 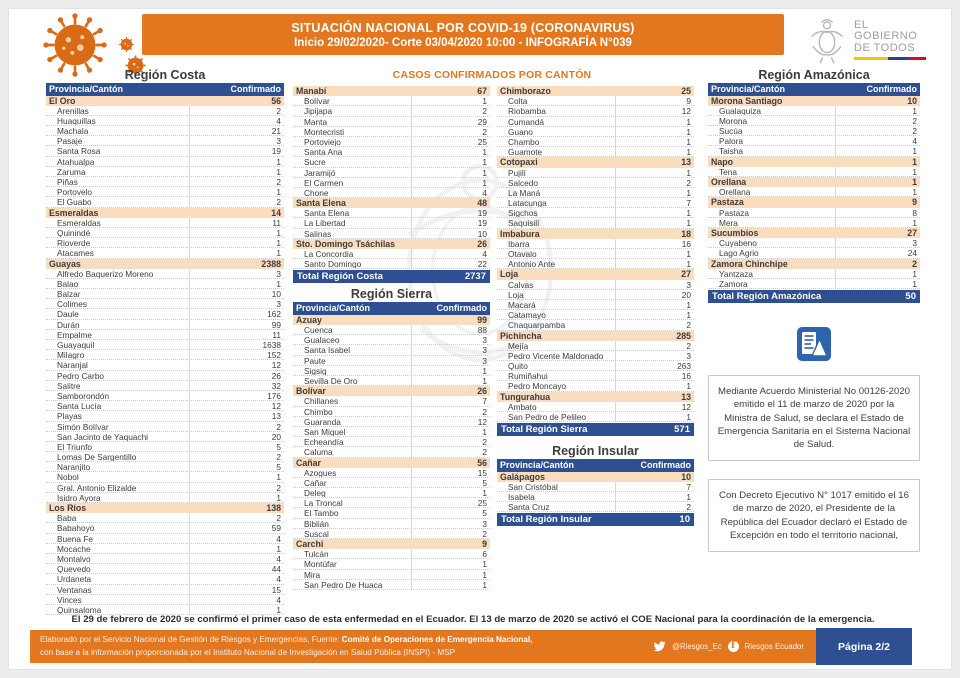 What do you see at coordinates (165, 569) in the screenshot?
I see `canton-row: Quevedo 44` at bounding box center [165, 569].